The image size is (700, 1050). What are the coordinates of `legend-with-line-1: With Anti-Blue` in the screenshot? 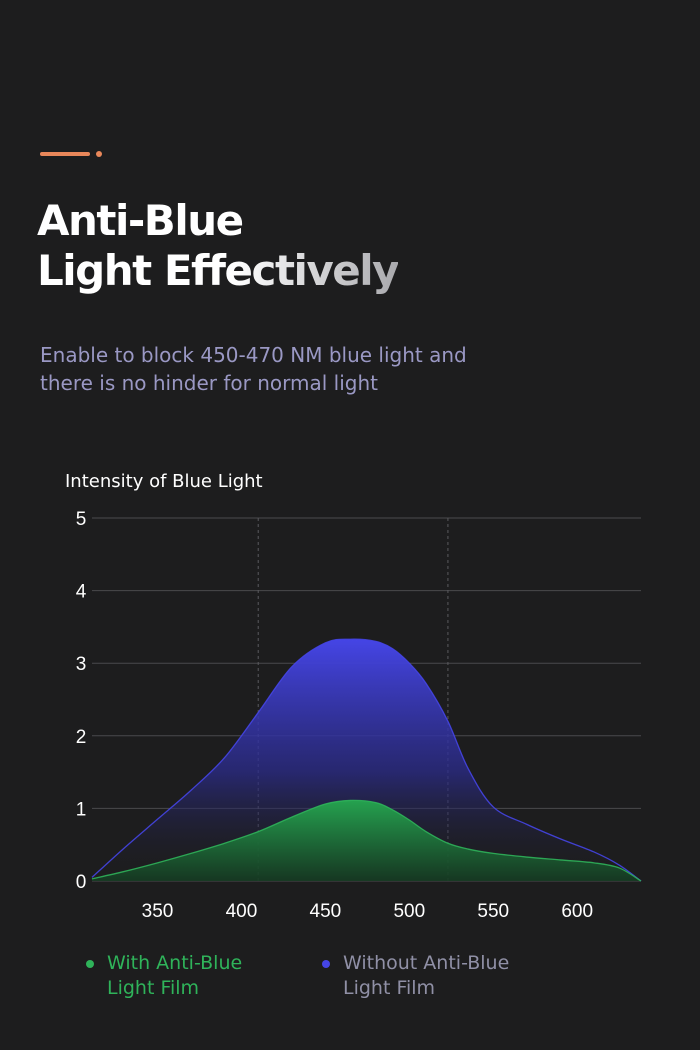 It's located at (175, 963).